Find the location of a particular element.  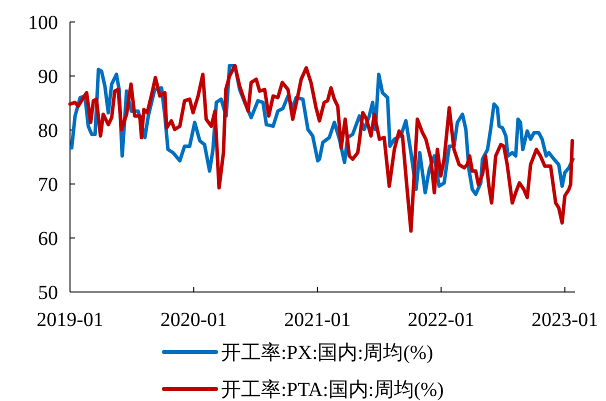

x-tick-label: 2022-01 is located at coordinates (441, 320).